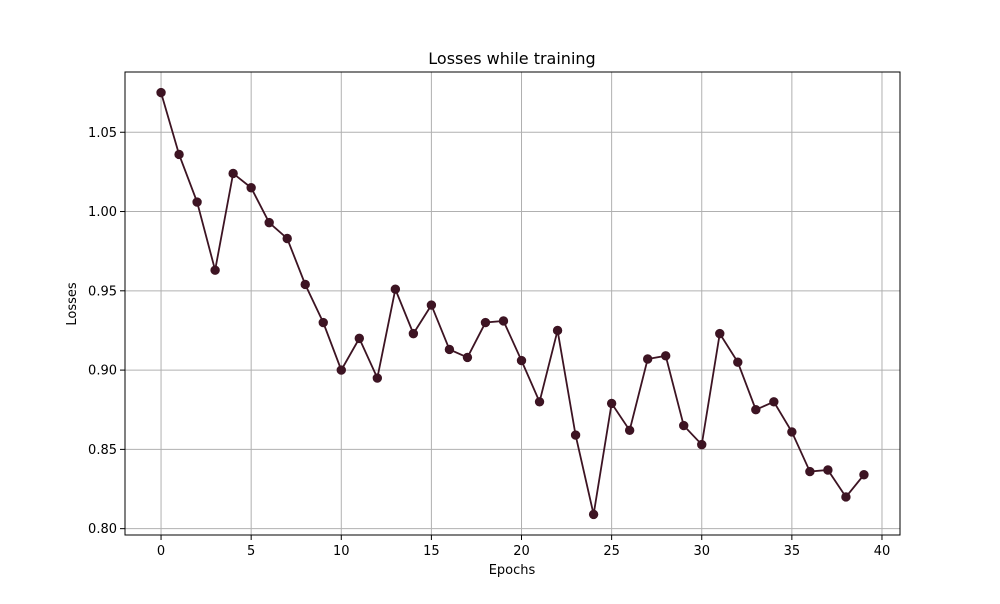  What do you see at coordinates (512, 570) in the screenshot?
I see `x-axis-label: Epochs` at bounding box center [512, 570].